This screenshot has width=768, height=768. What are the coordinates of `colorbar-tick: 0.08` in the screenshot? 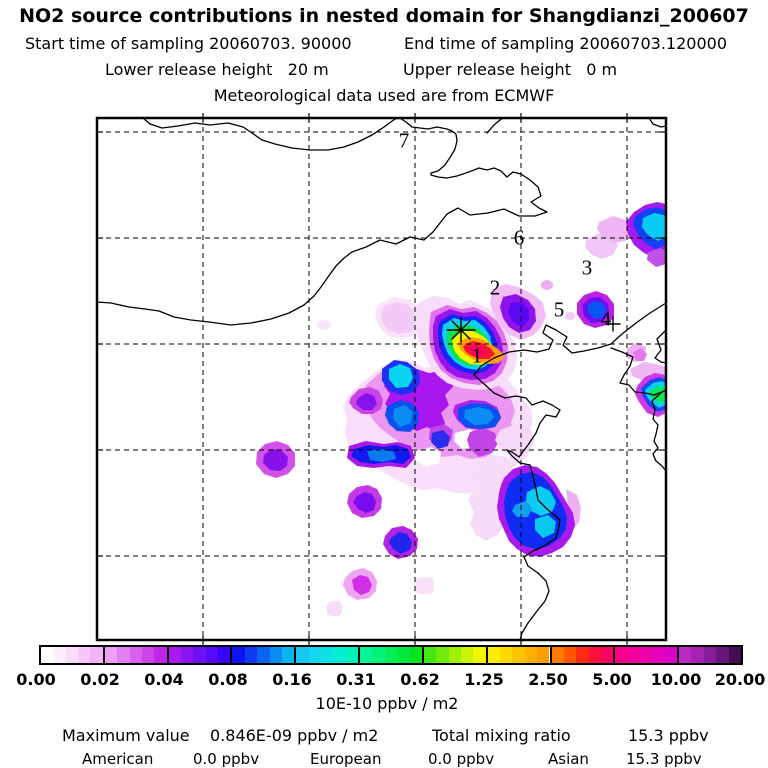 It's located at (228, 679).